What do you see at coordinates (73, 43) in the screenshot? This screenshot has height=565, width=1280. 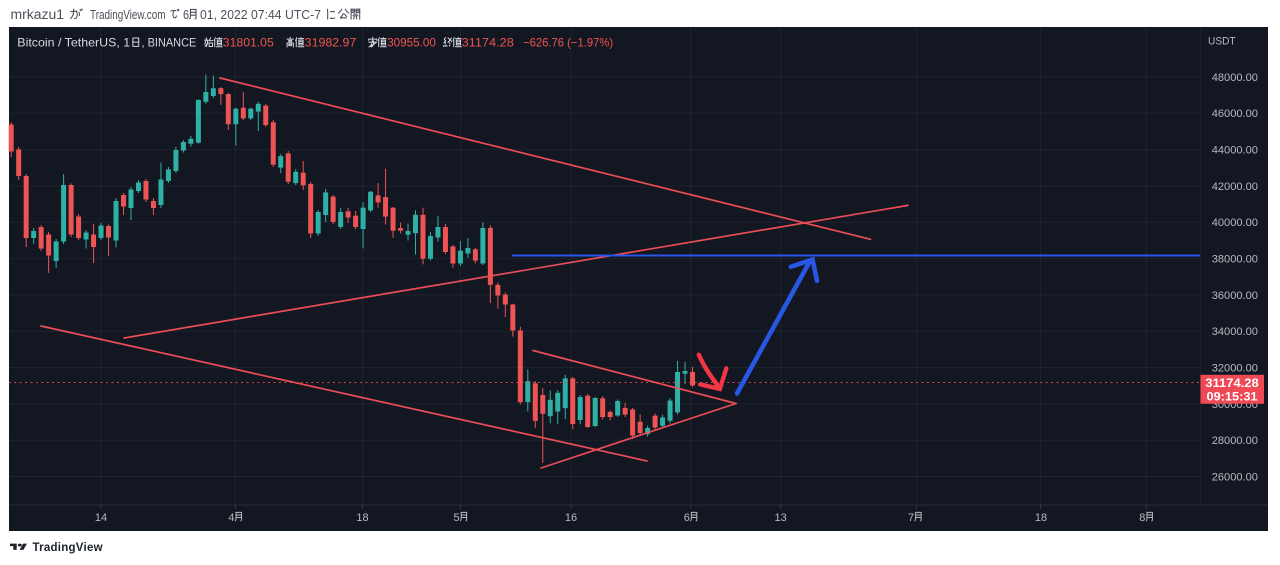 I see `svg-text: Bitcoin / TetherUS, 1` at bounding box center [73, 43].